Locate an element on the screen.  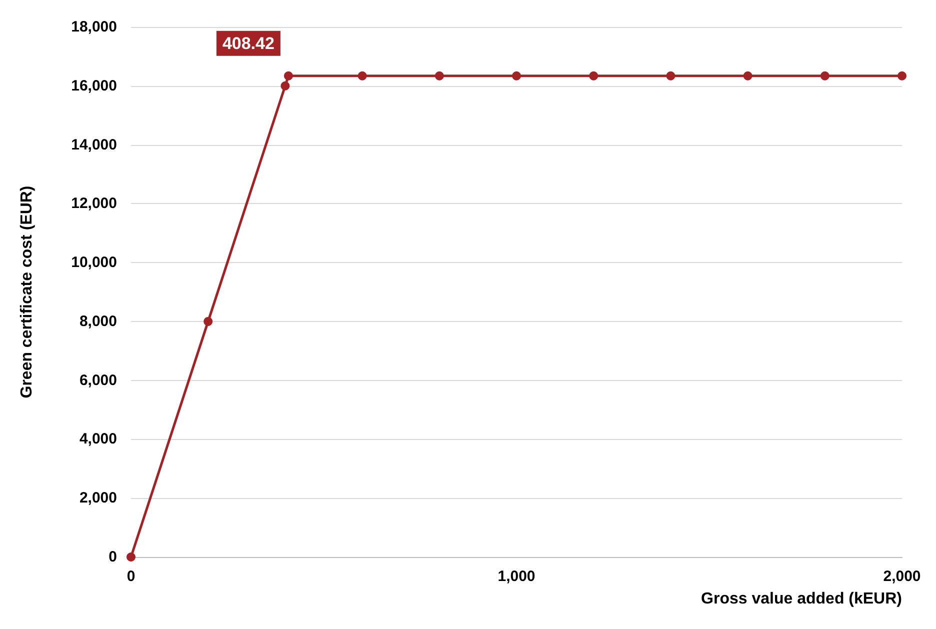
x-axis-title: Gross value added (kEUR) is located at coordinates (801, 599).